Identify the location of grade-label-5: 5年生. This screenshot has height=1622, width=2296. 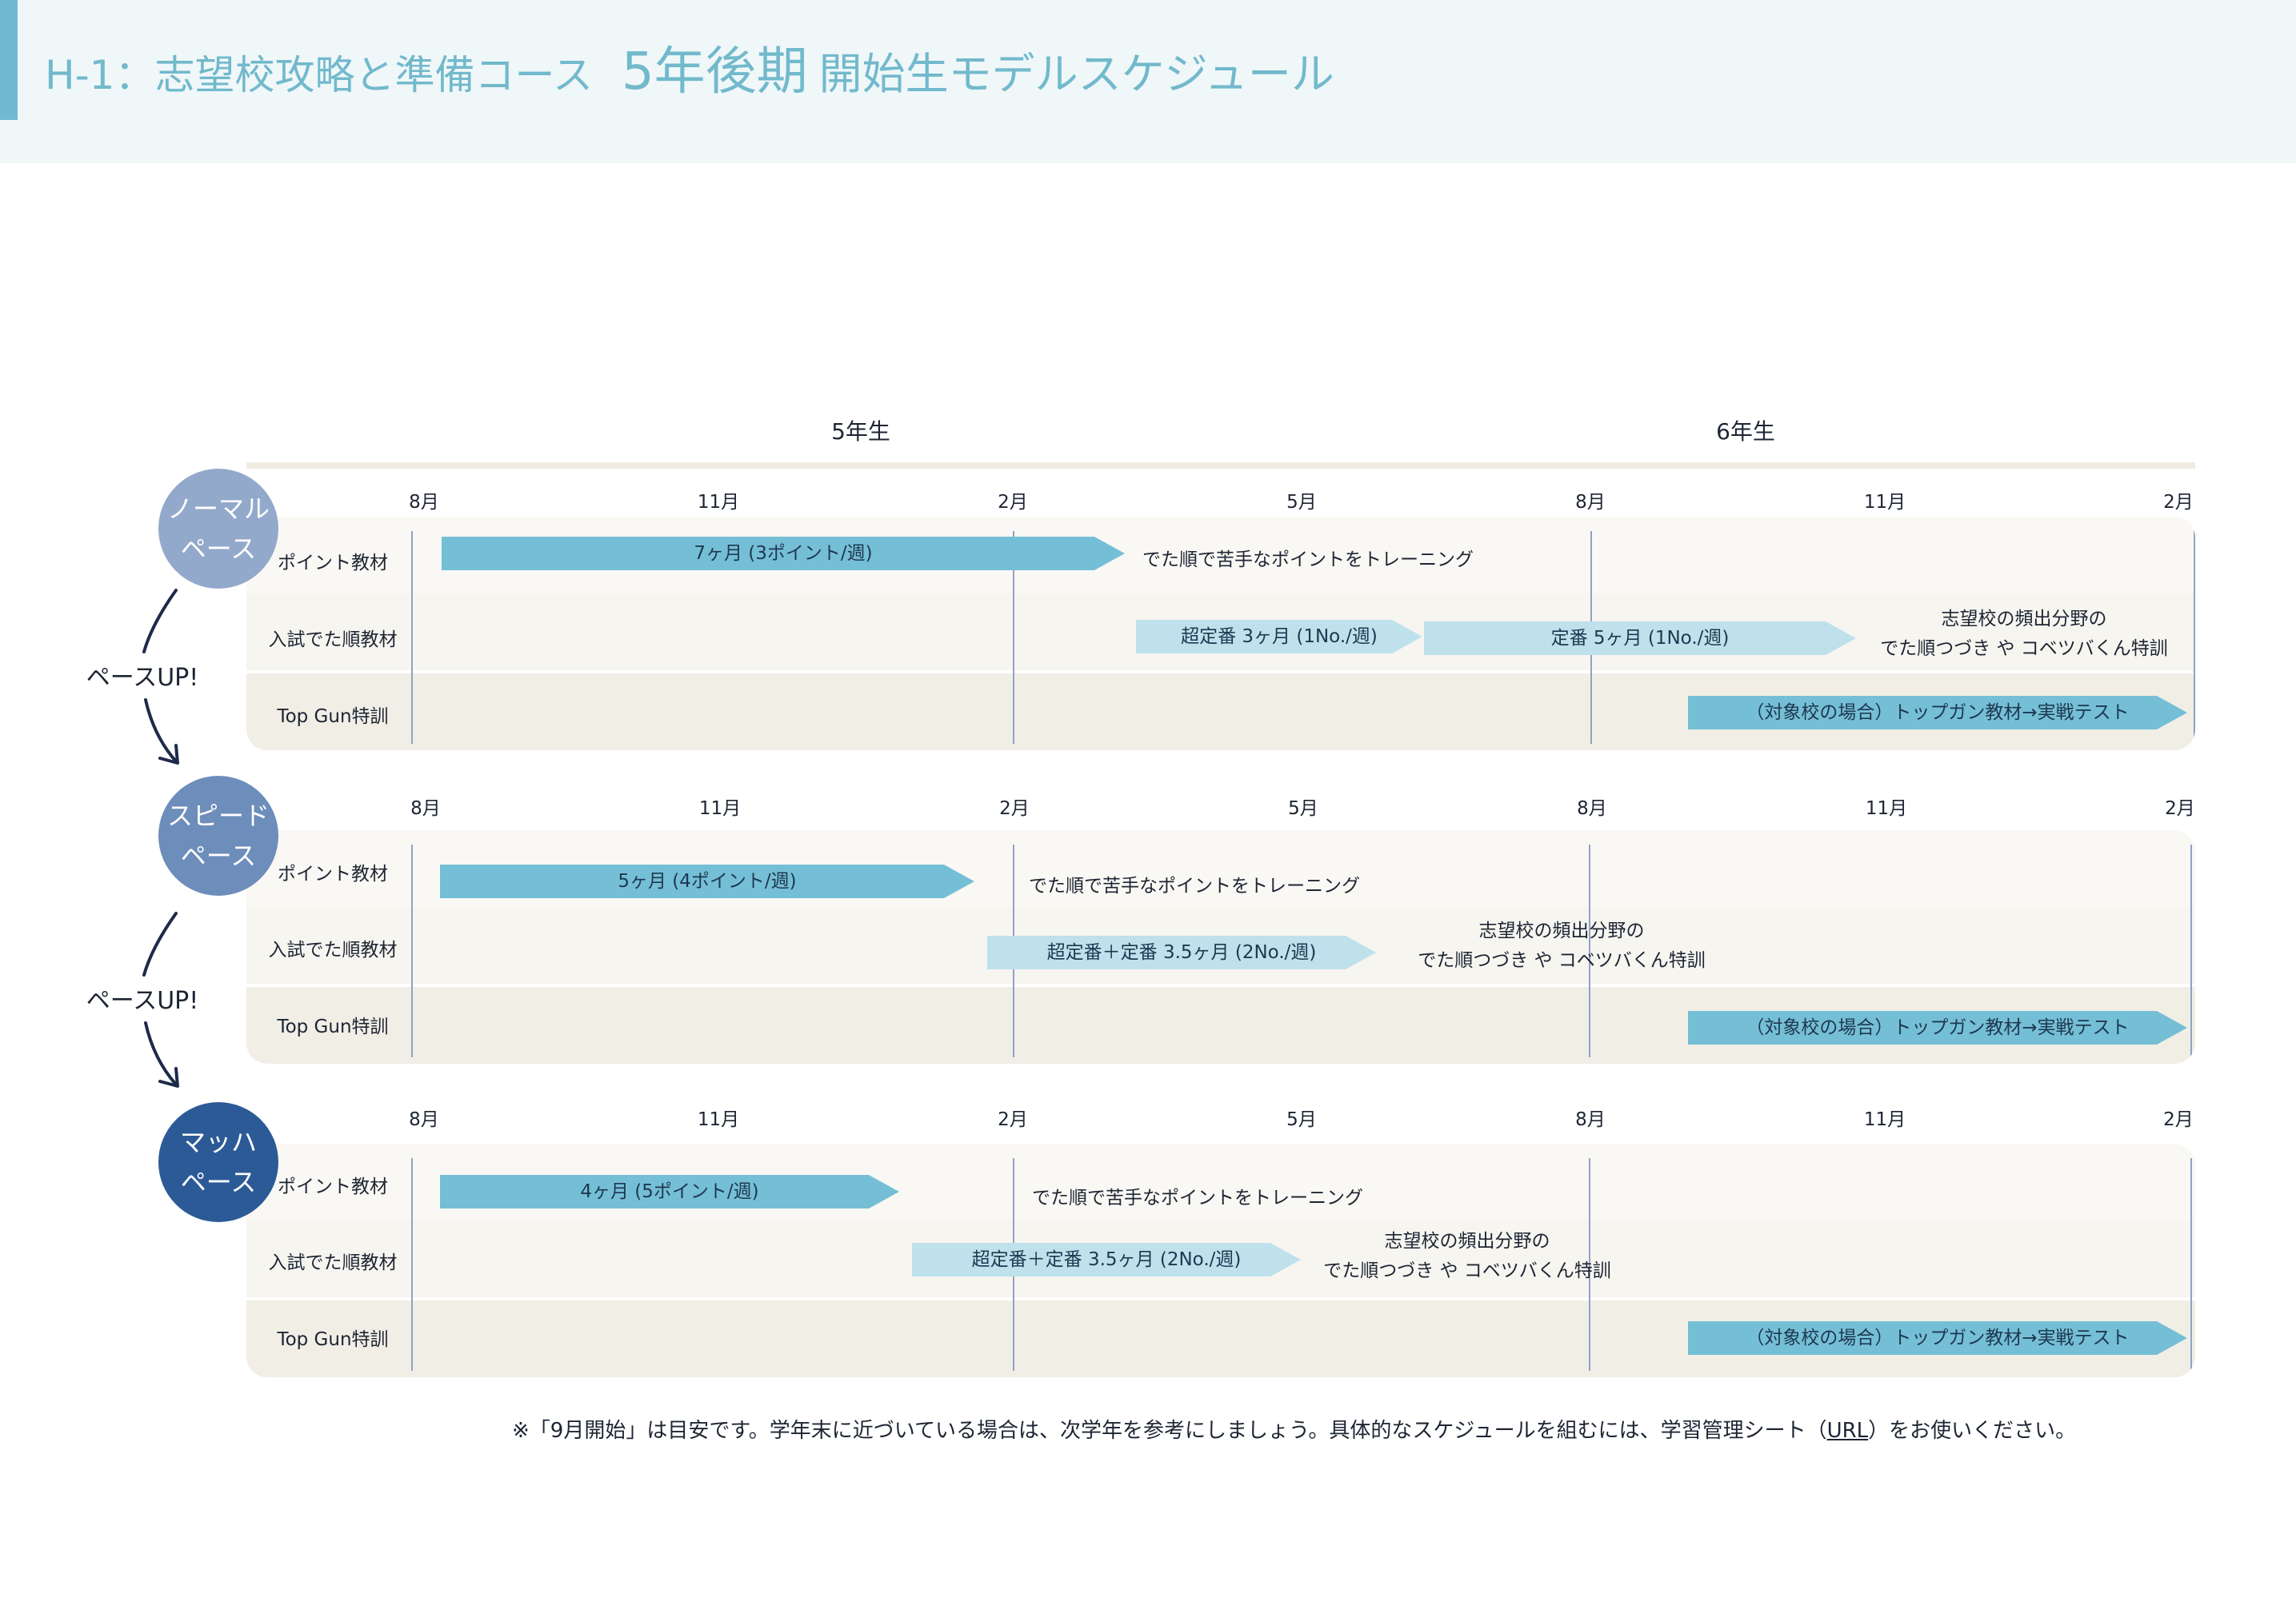
(860, 431).